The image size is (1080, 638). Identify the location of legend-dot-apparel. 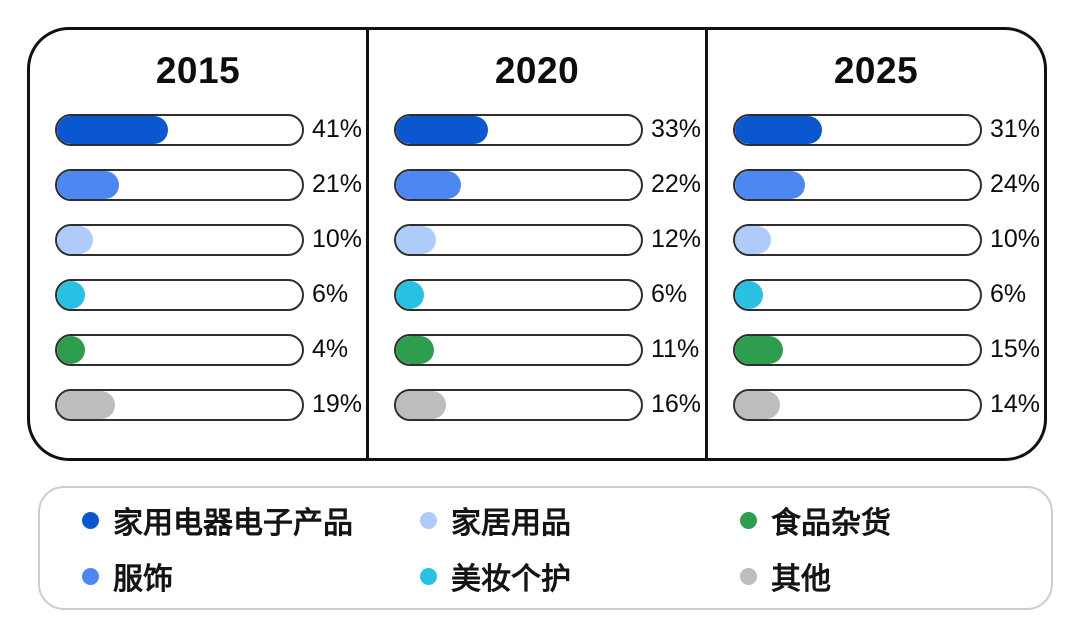
(90, 576).